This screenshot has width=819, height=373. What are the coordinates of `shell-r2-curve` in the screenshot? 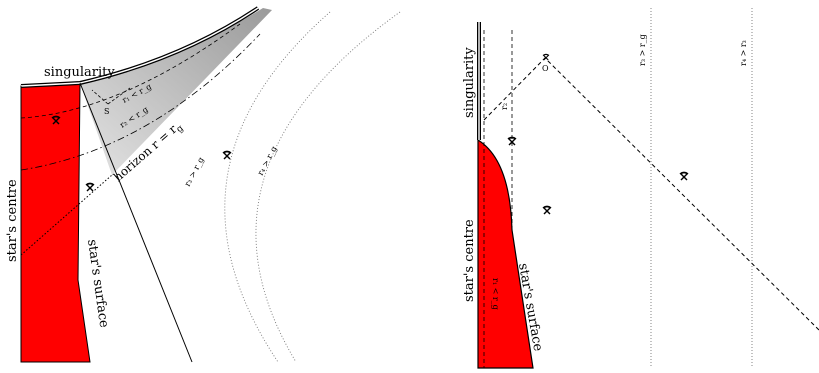 It's located at (140, 102).